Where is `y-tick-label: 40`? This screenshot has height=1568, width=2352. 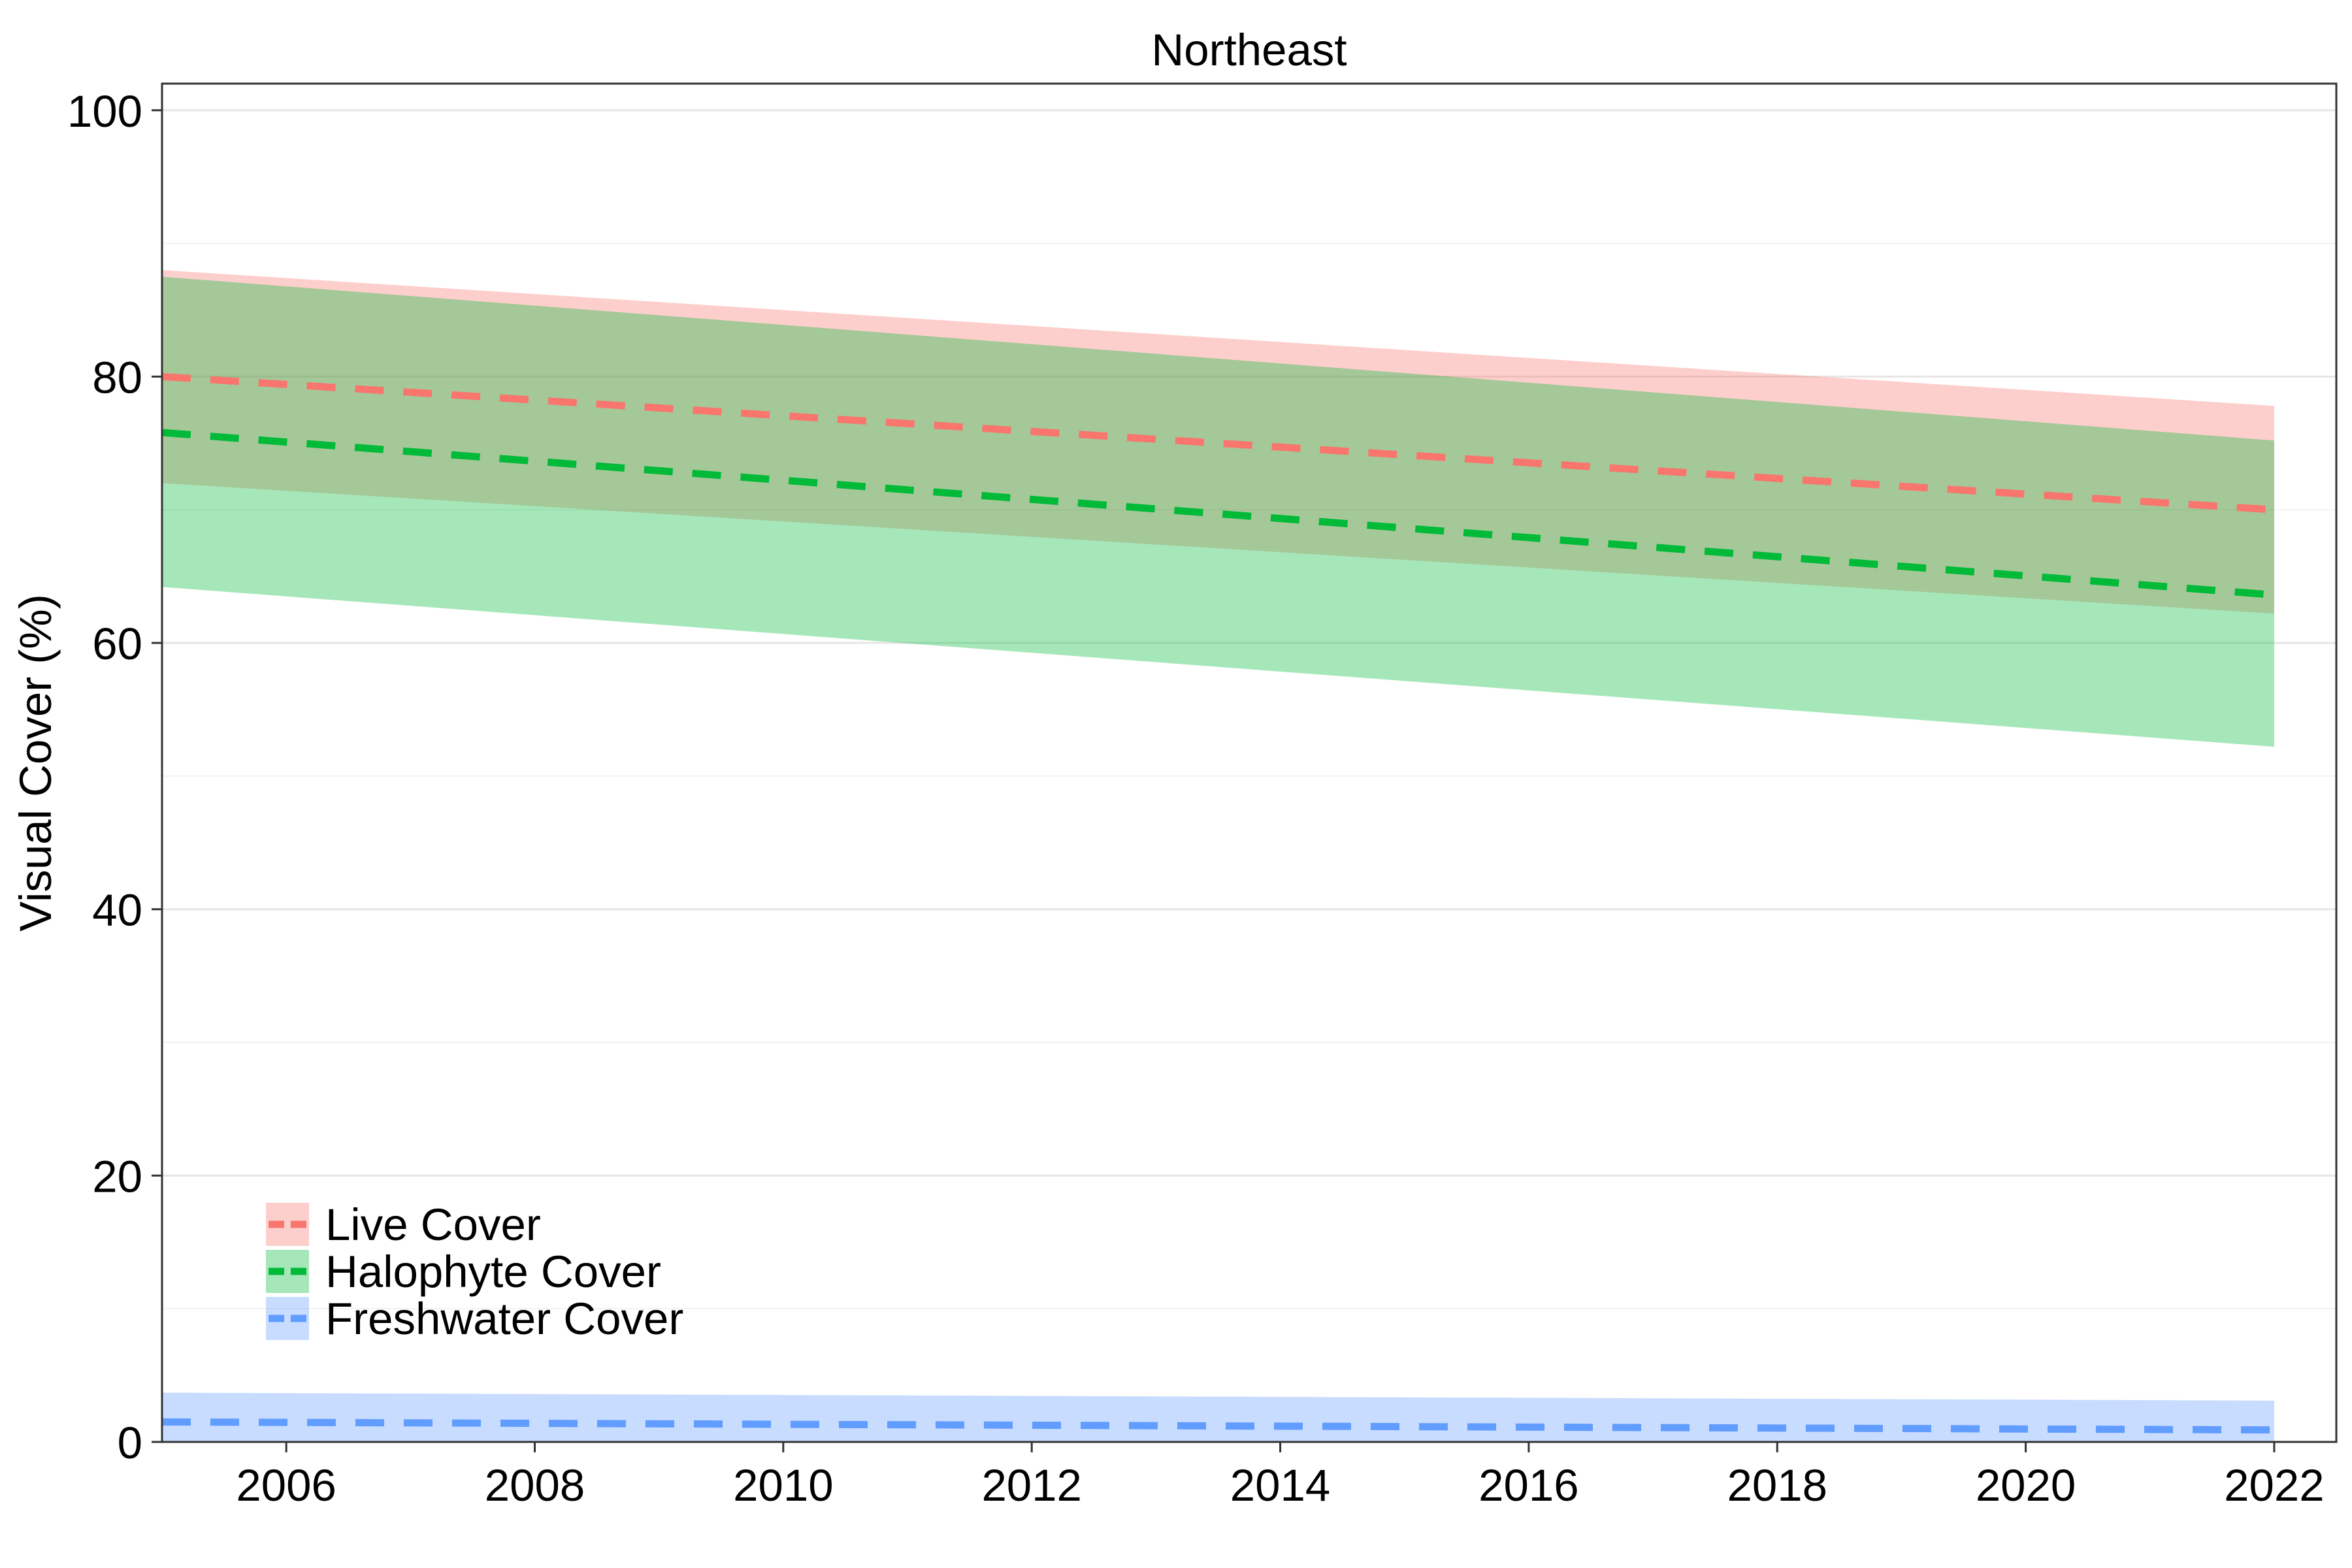 y-tick-label: 40 is located at coordinates (117, 910).